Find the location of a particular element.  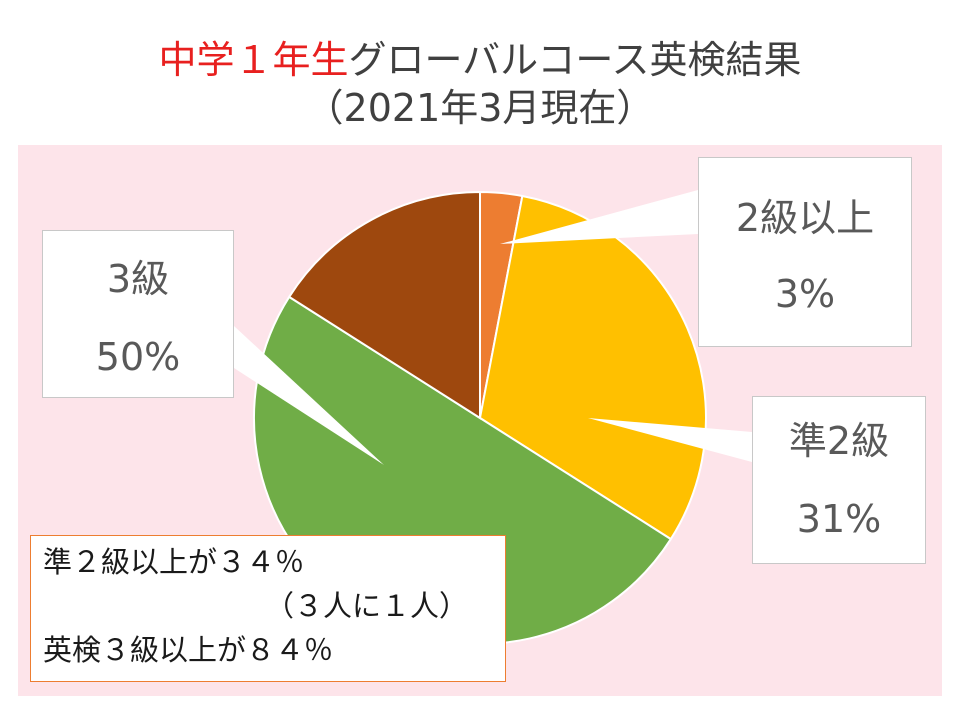

callout-pointer-3kyu is located at coordinates (309, 395).